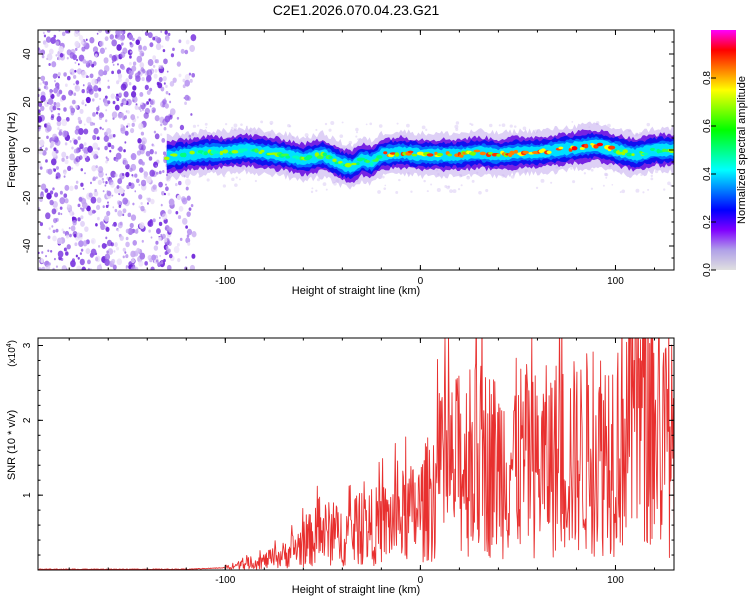  Describe the element at coordinates (27, 345) in the screenshot. I see `y-tick-label: 3` at that location.